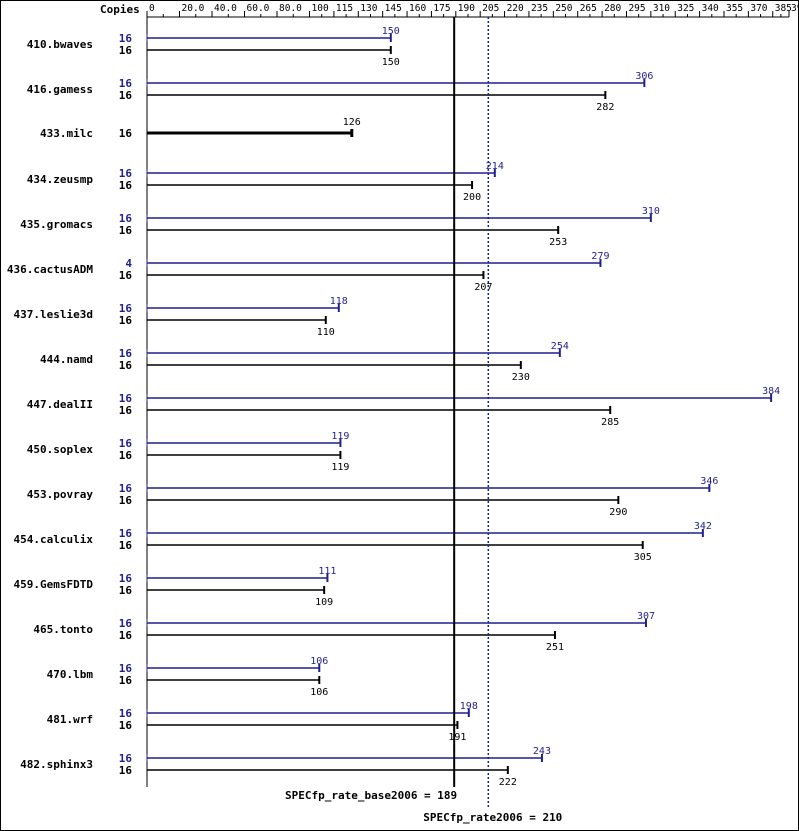  What do you see at coordinates (441, 8) in the screenshot?
I see `x-tick-label: 175` at bounding box center [441, 8].